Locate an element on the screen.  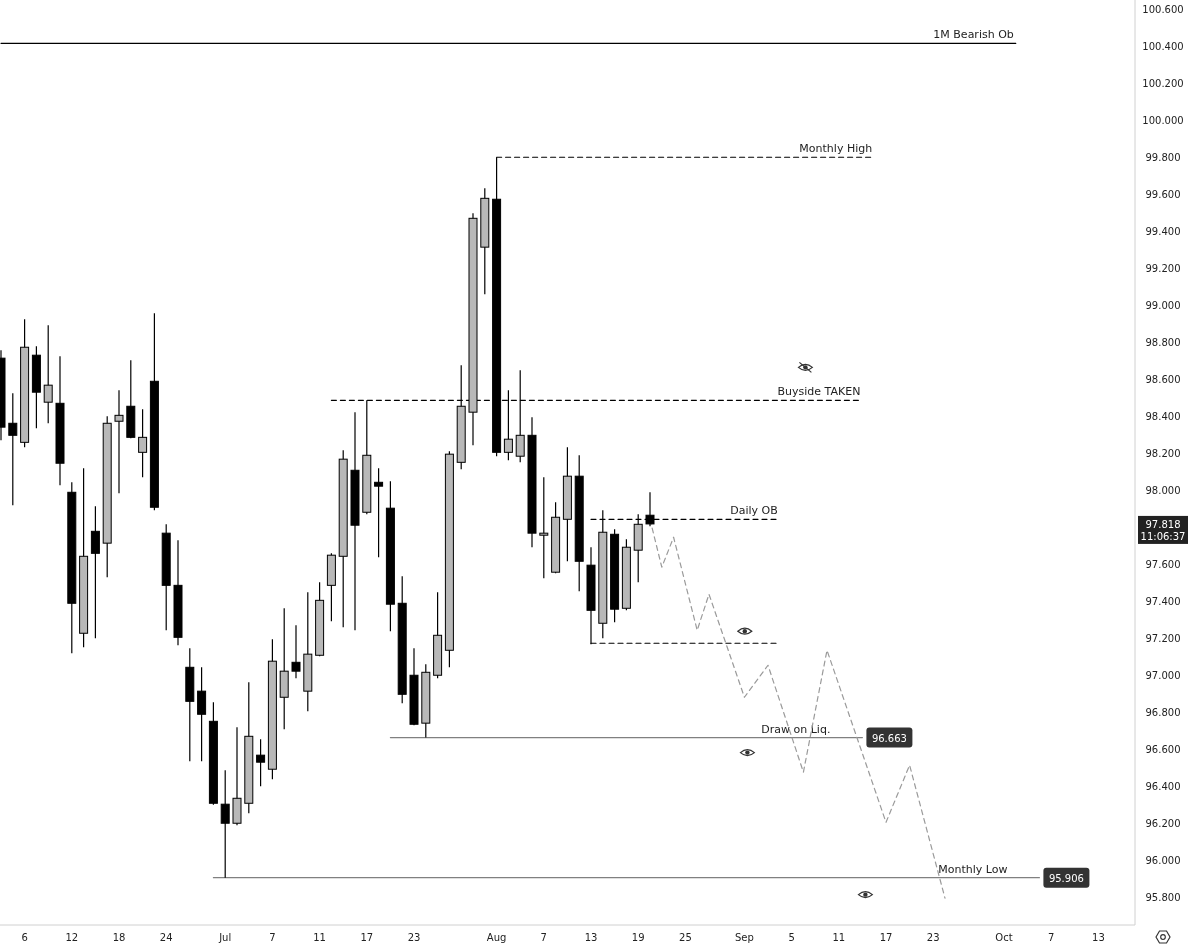
x-tick-label: 12 is located at coordinates (72, 937).